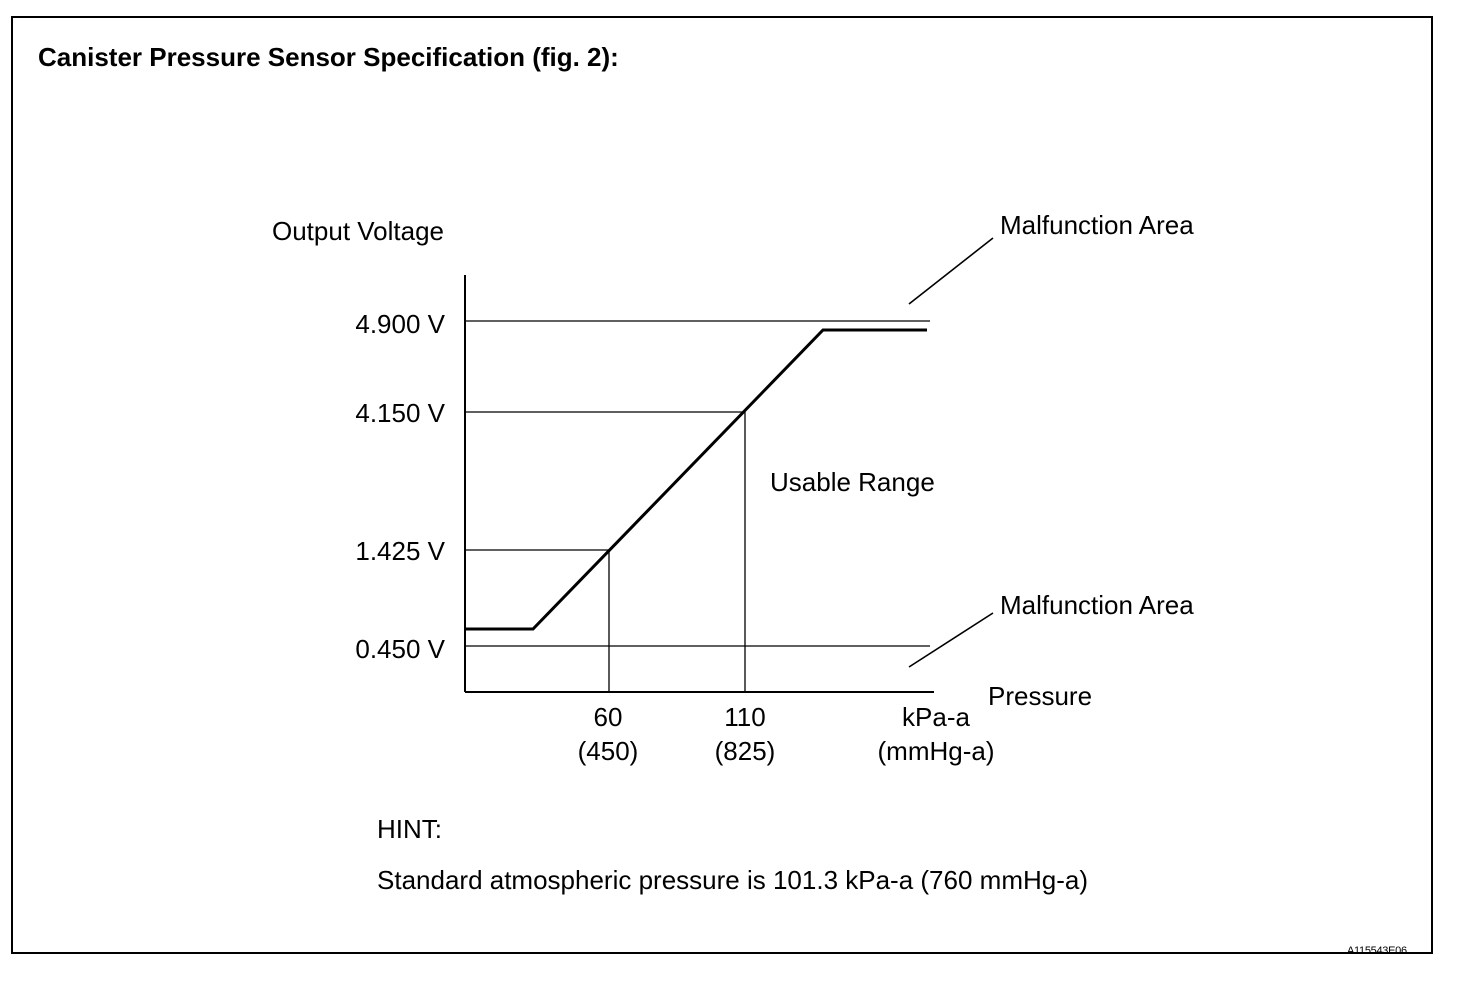  I want to click on x-tick-alt-label: (450), so click(608, 751).